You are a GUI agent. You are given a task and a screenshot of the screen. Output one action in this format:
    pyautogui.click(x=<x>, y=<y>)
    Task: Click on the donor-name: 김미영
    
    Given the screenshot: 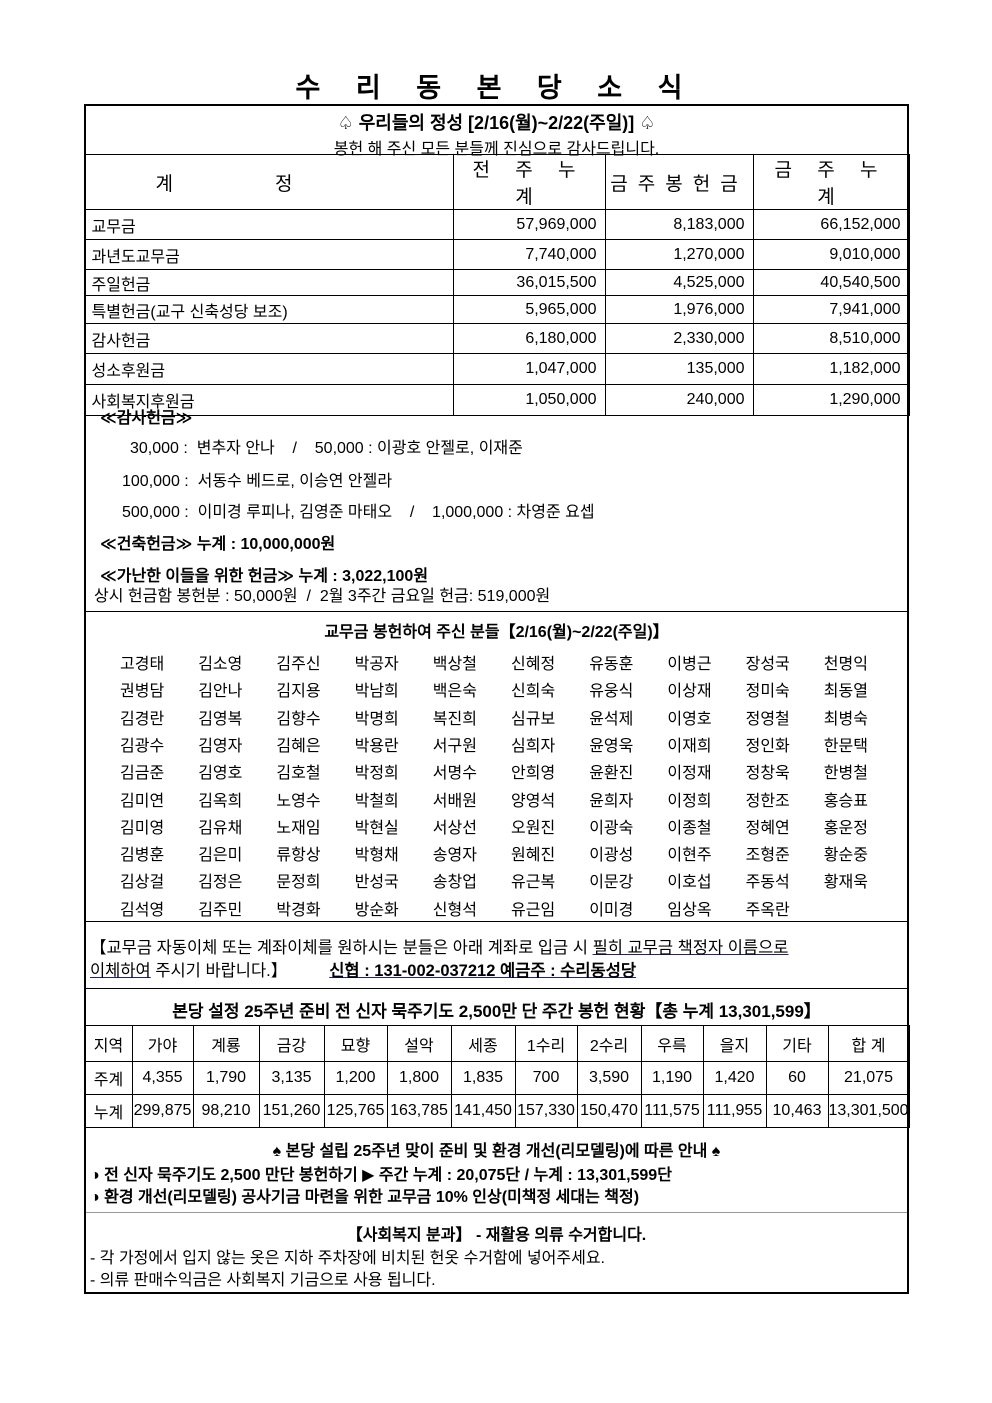 What is the action you would take?
    pyautogui.click(x=142, y=828)
    